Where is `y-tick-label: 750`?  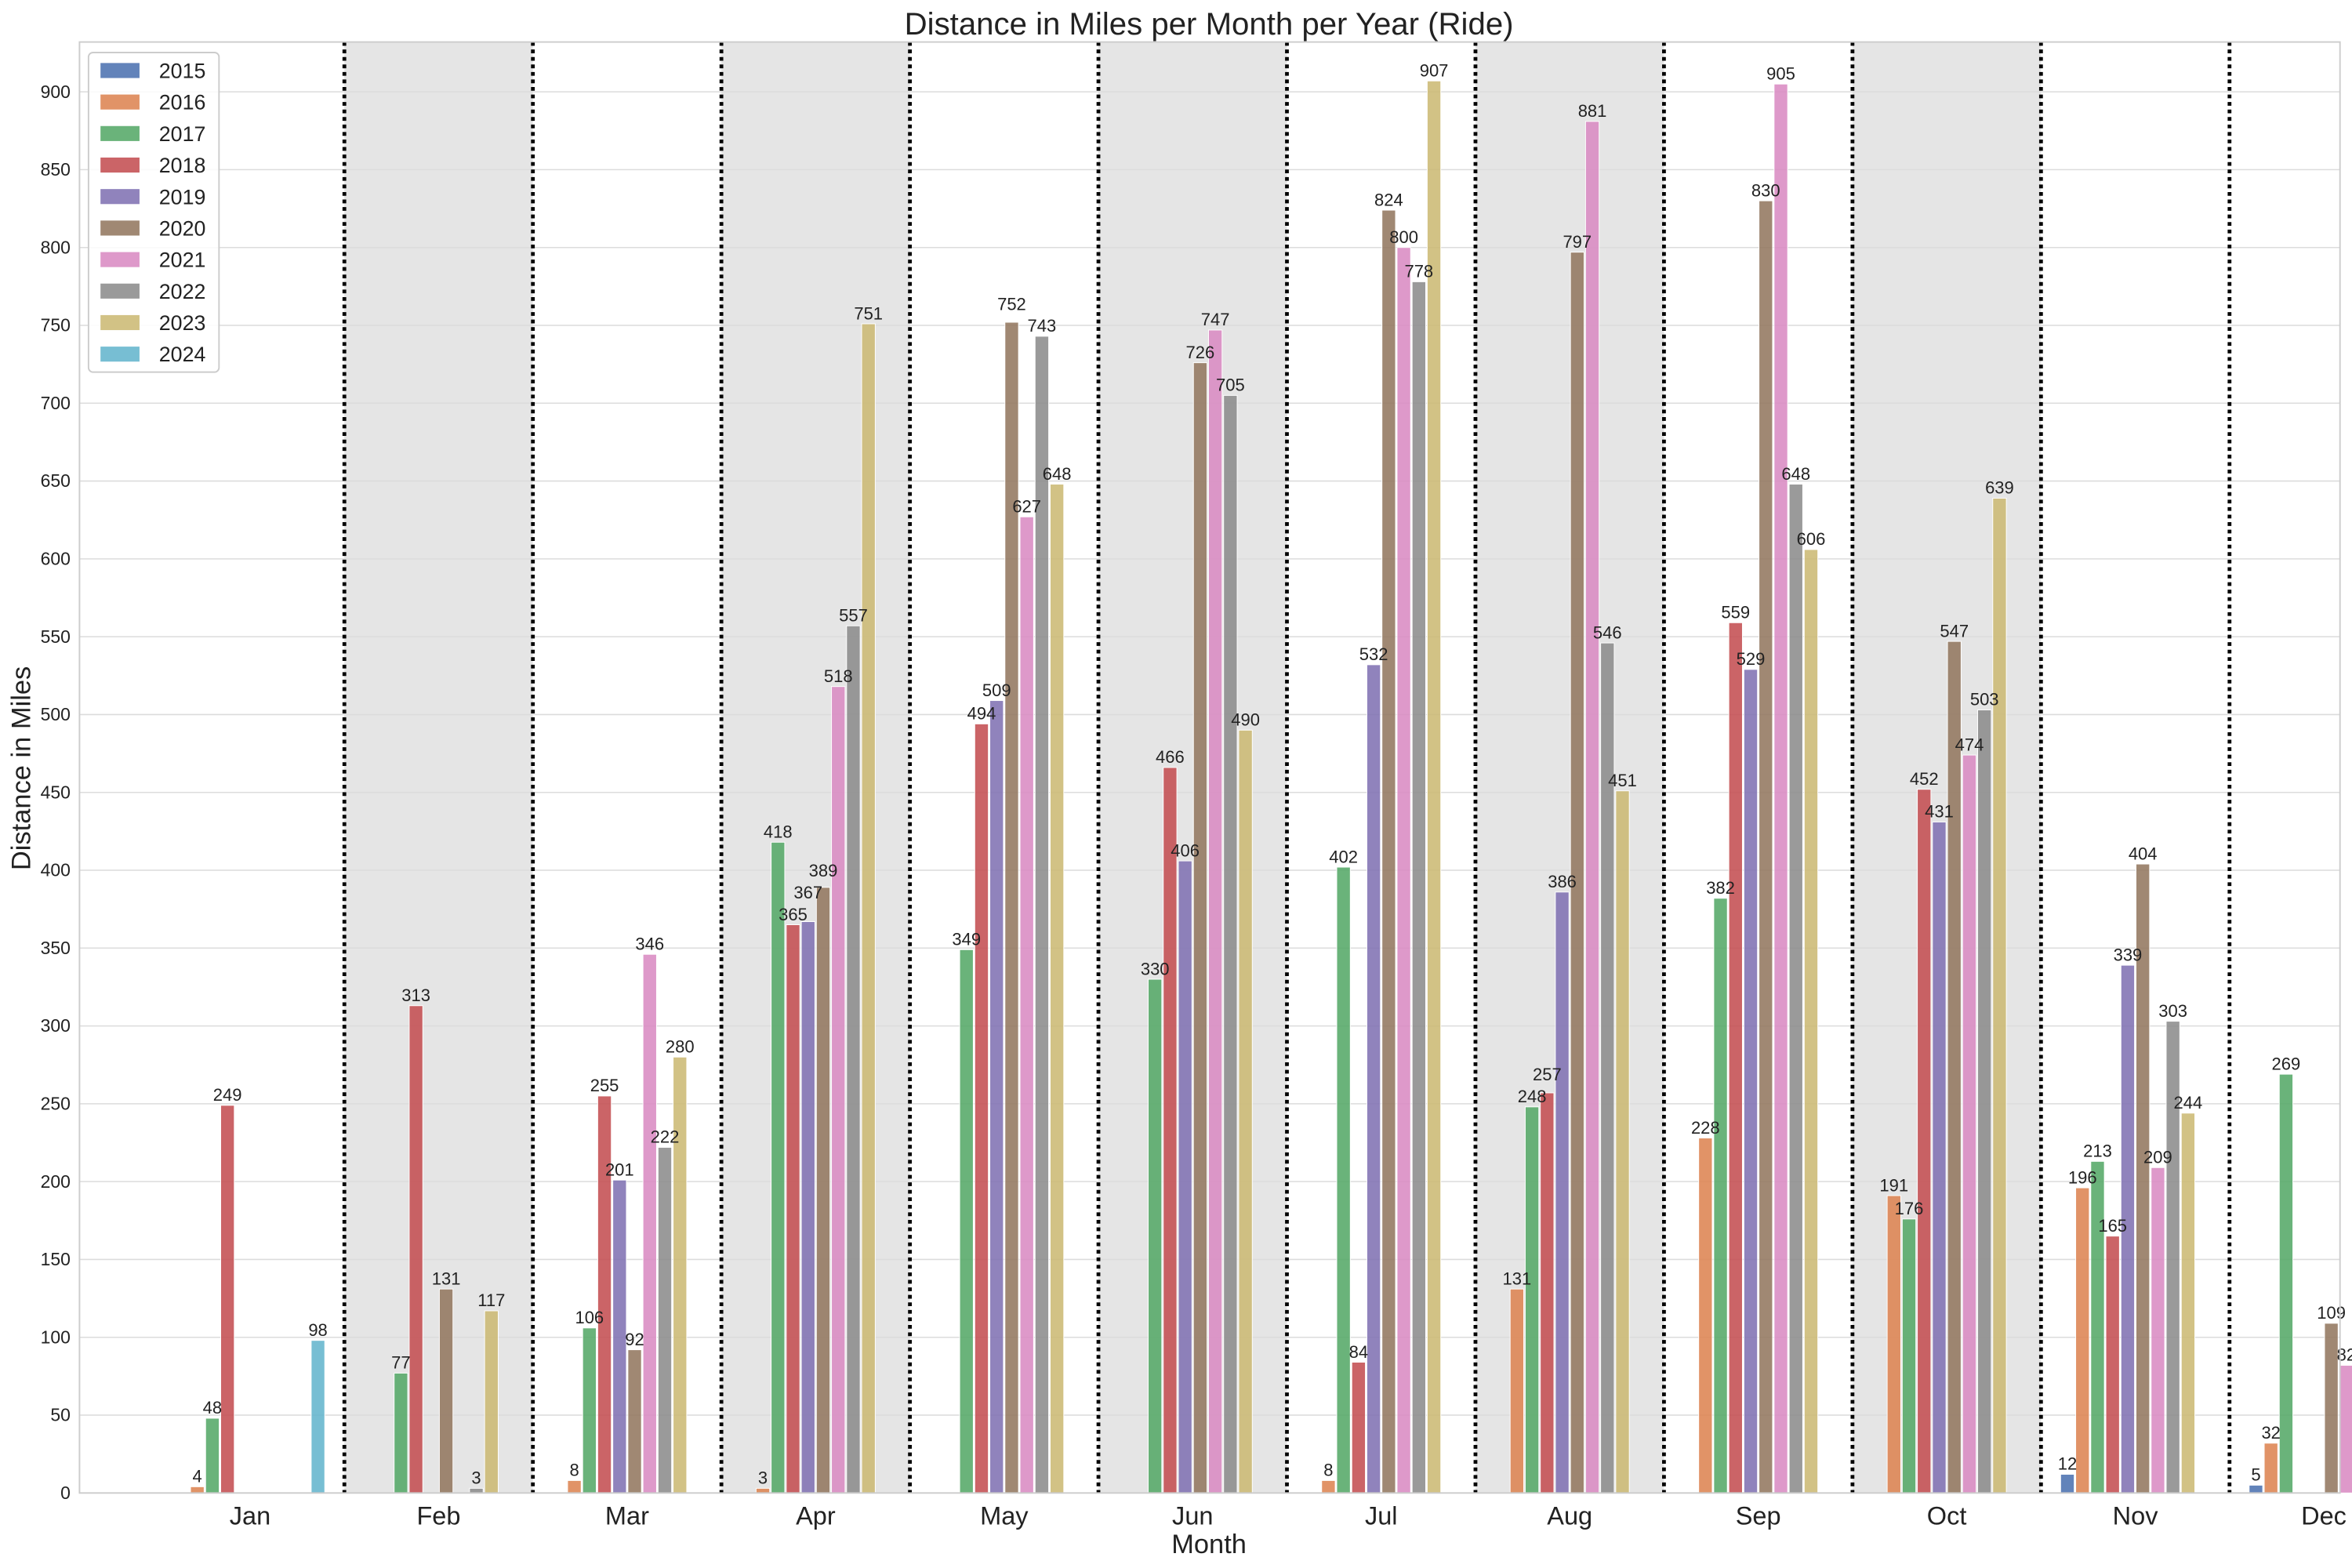
y-tick-label: 750 is located at coordinates (56, 325).